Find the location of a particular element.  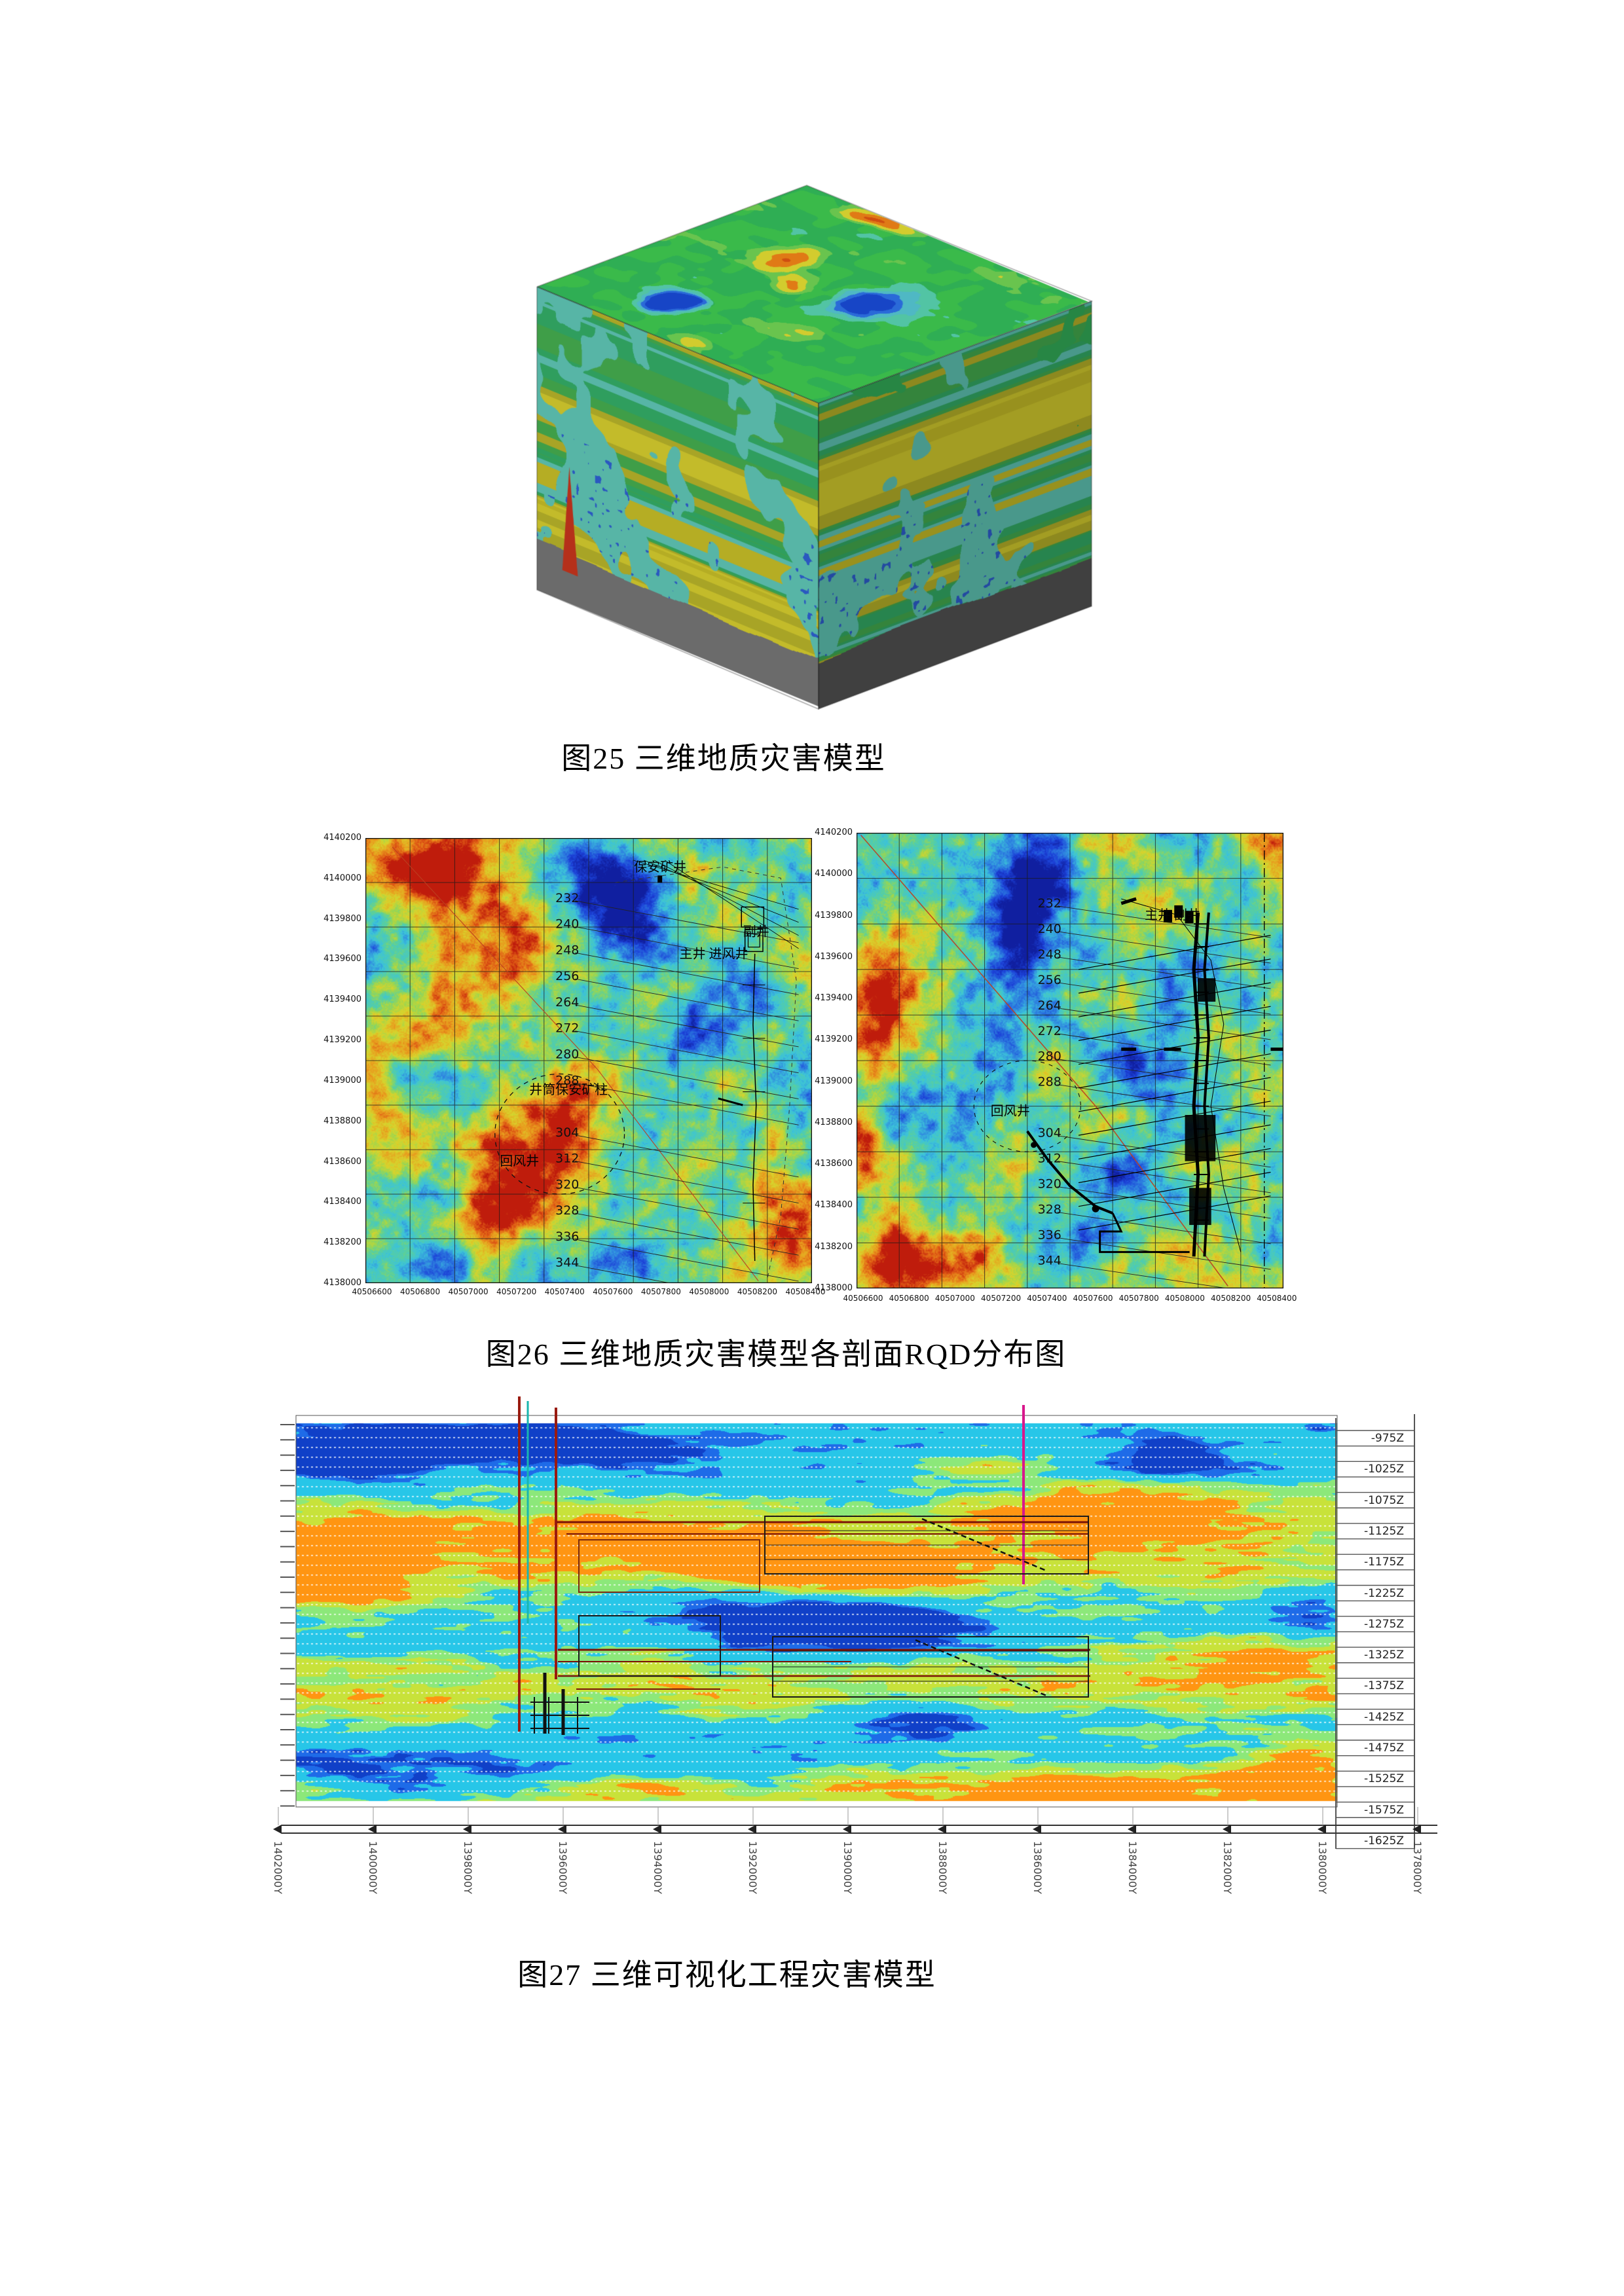

z-tick-label: -1525Z is located at coordinates (1383, 1779).